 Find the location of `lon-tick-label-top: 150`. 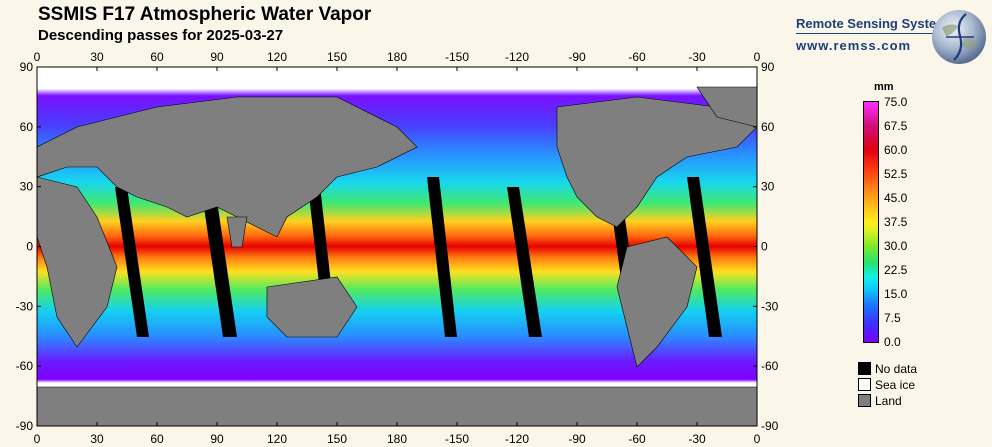

lon-tick-label-top: 150 is located at coordinates (337, 57).